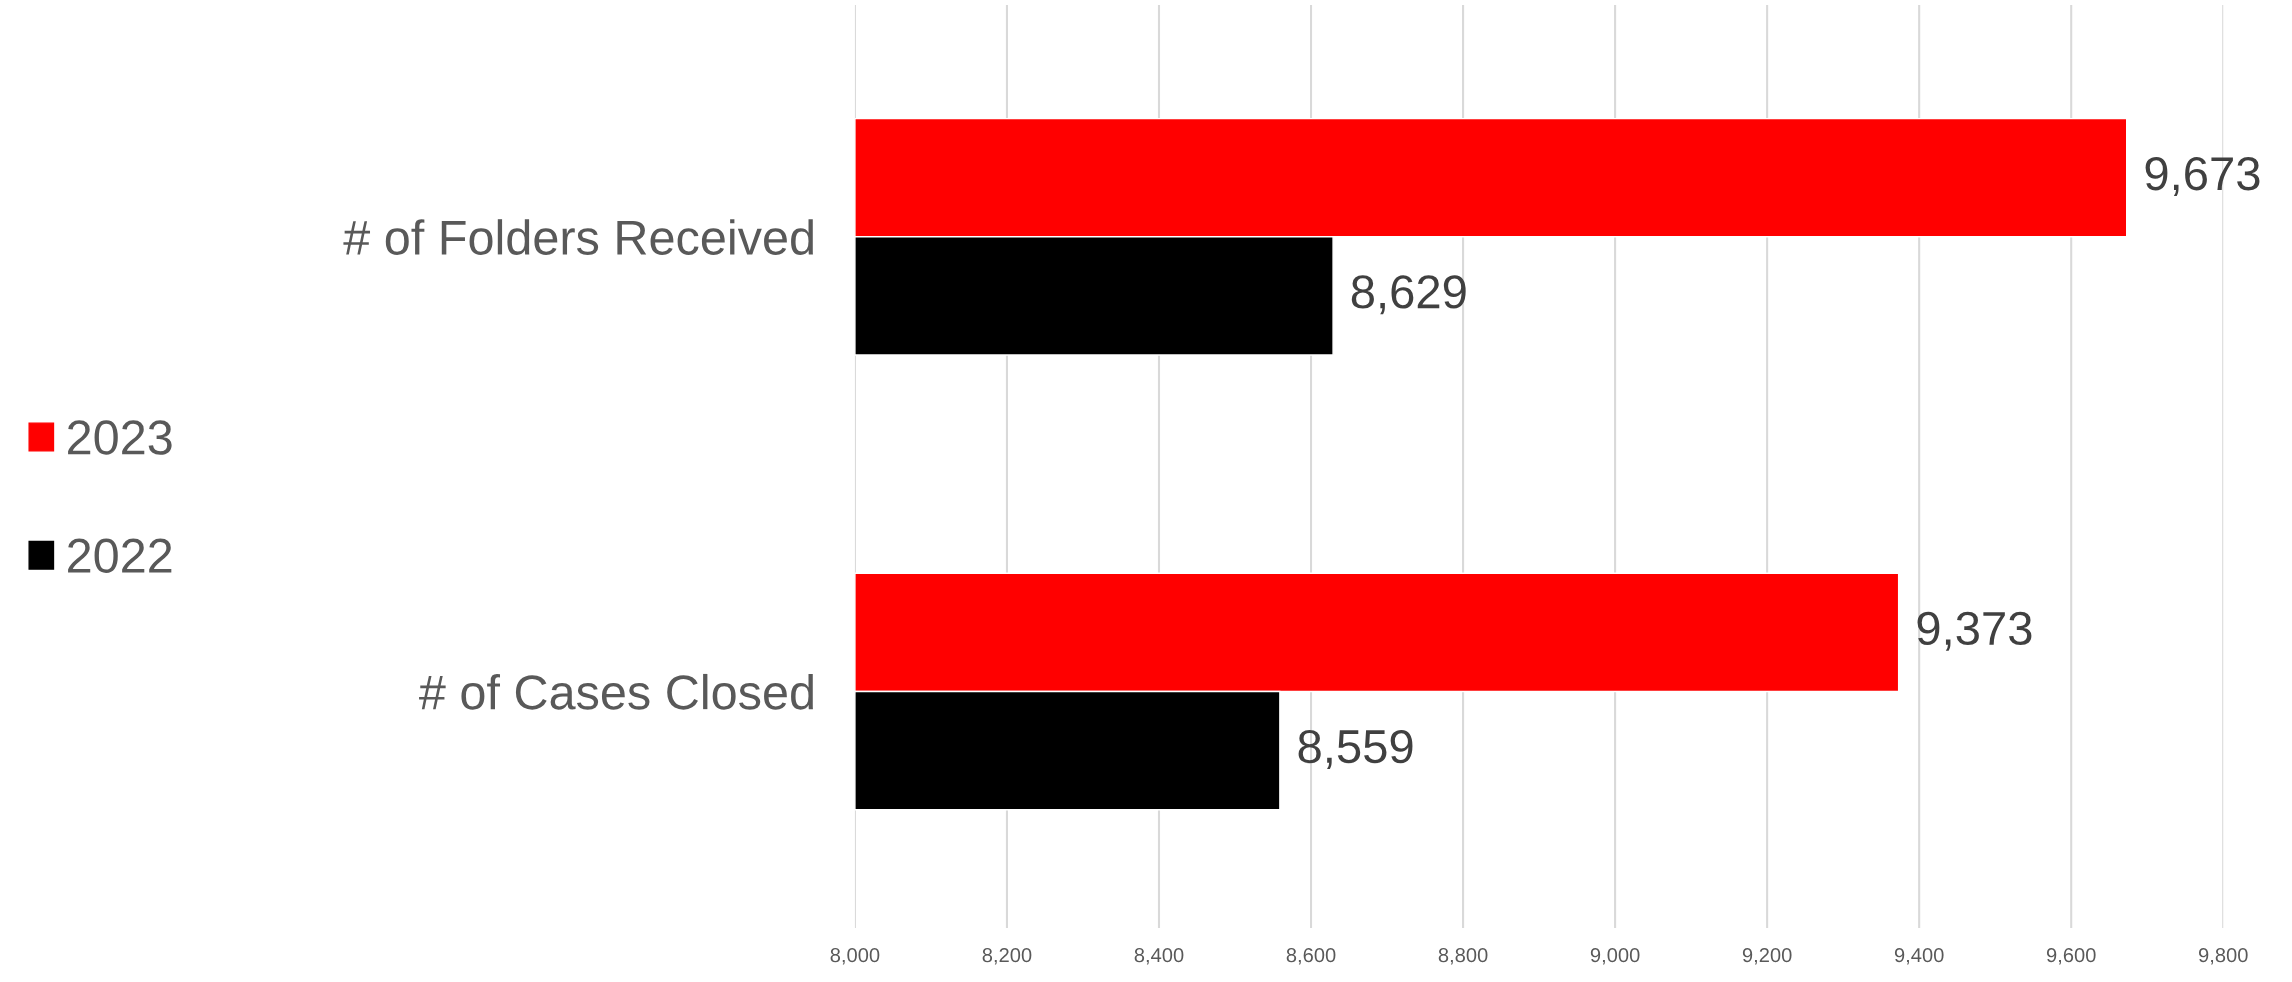 The image size is (2292, 982). Describe the element at coordinates (2223, 956) in the screenshot. I see `x-tick-label: 9,800` at that location.